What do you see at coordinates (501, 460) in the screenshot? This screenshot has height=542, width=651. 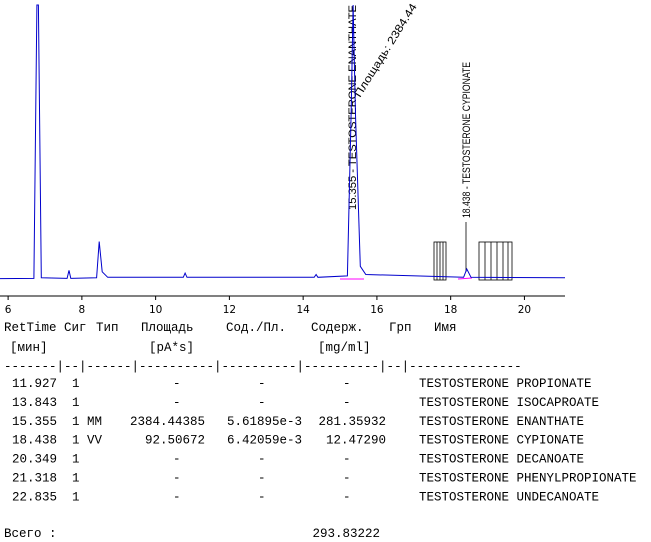 I see `compound-name: TESTOSTERONE DECANOATE` at bounding box center [501, 460].